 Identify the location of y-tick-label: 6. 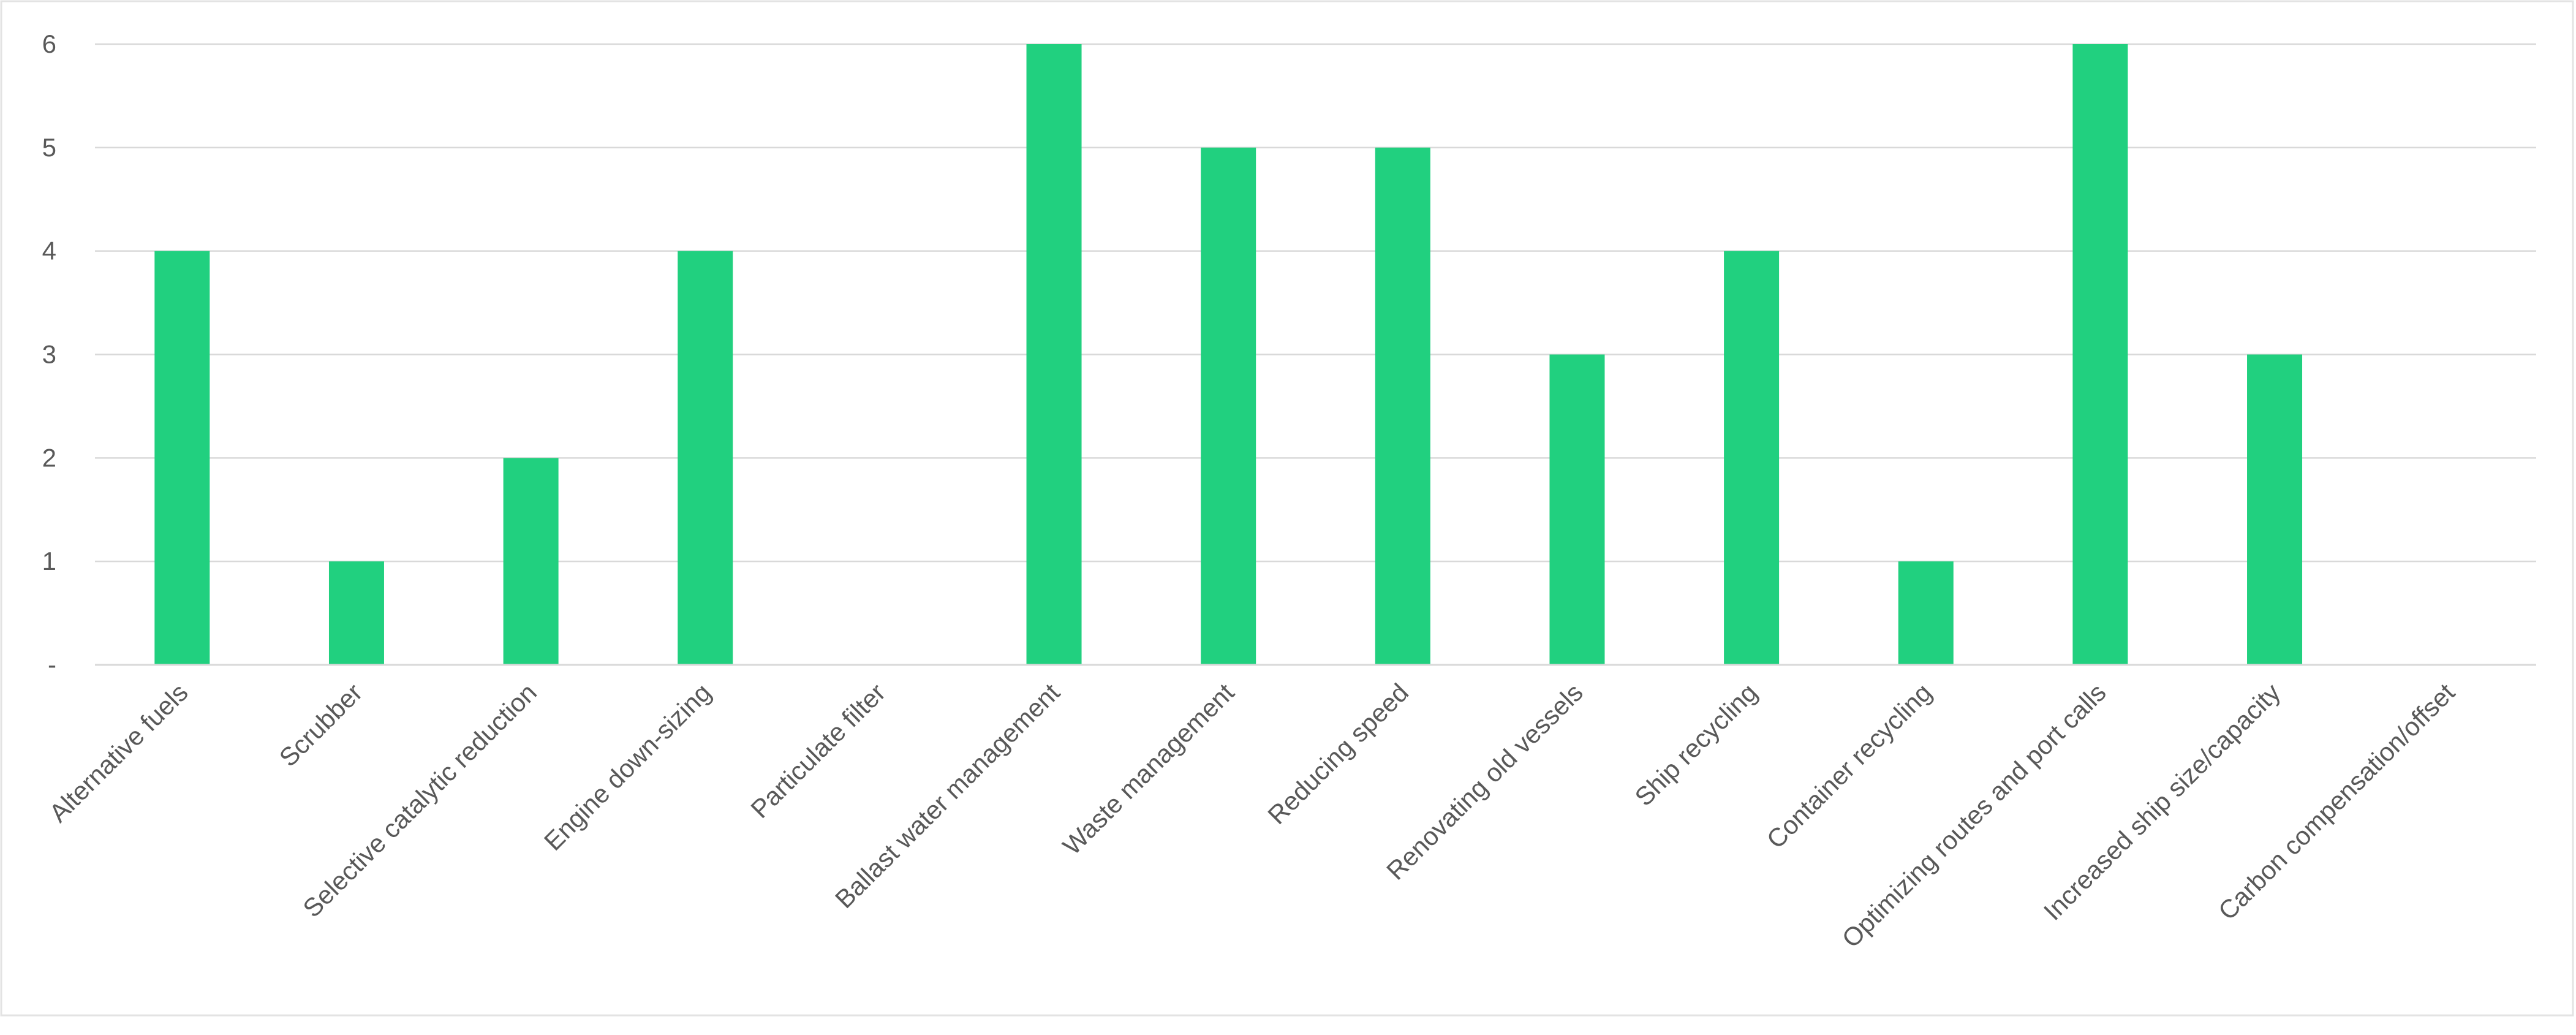
(49, 43).